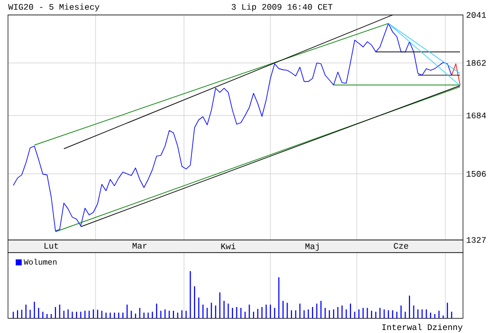 The width and height of the screenshot is (500, 333). What do you see at coordinates (401, 245) in the screenshot?
I see `x-tick-label: Cze` at bounding box center [401, 245].